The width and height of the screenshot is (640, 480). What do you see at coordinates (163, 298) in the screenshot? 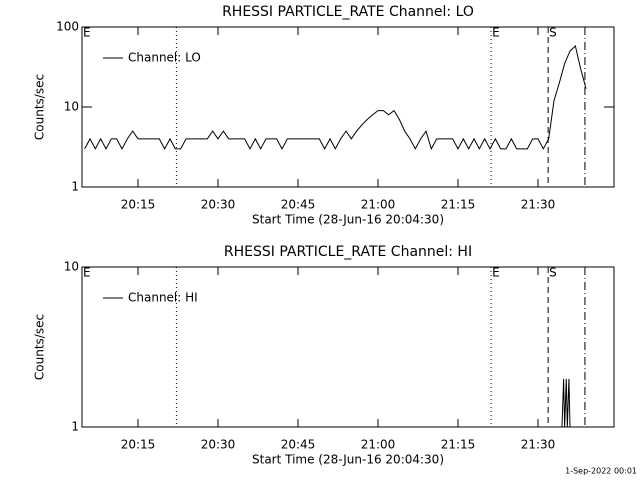
I see `legend-label: Channel: HI` at bounding box center [163, 298].